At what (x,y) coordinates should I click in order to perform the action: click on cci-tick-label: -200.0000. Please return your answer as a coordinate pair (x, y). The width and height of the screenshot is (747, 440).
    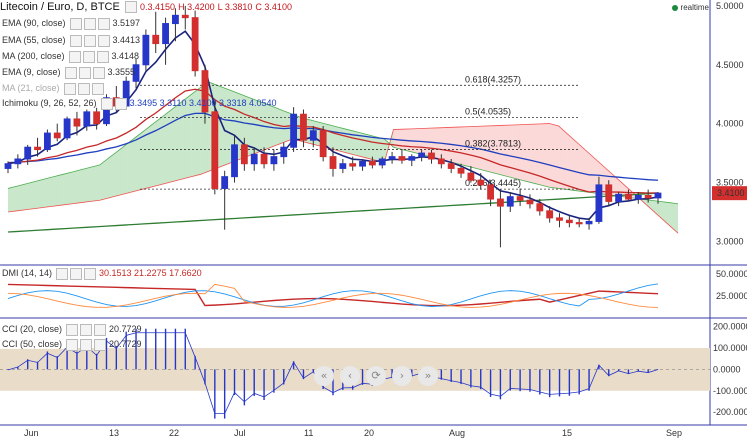
    Looking at the image, I should click on (730, 412).